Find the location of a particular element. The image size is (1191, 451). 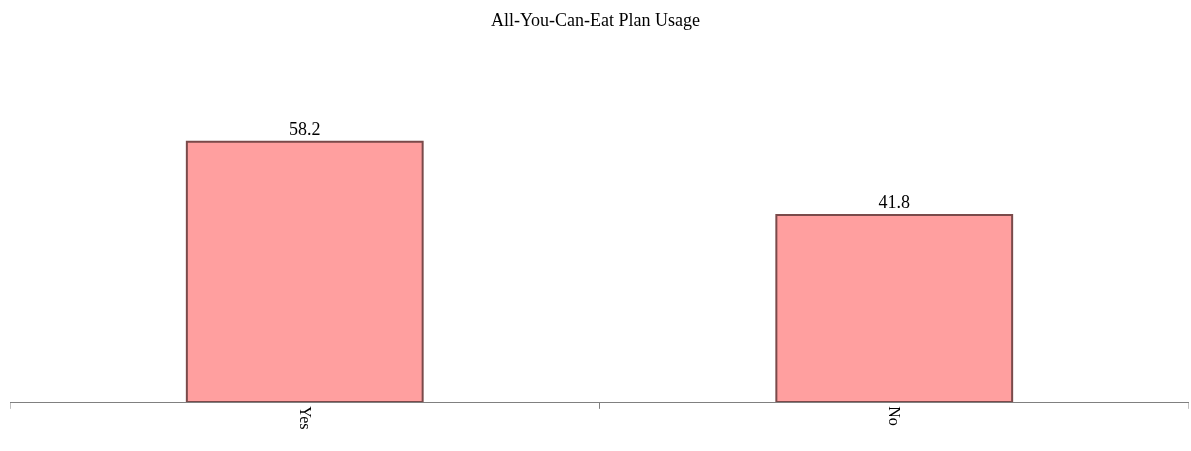

chart-title: All-You-Can-Eat Plan Usage is located at coordinates (595, 20).